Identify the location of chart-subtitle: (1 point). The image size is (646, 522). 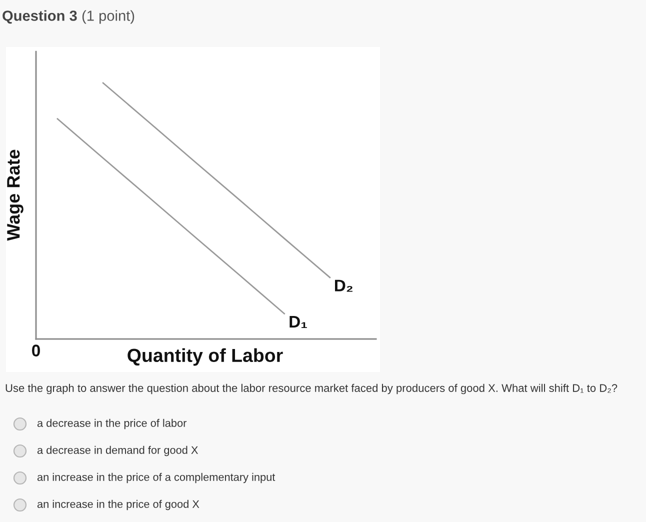
(108, 17).